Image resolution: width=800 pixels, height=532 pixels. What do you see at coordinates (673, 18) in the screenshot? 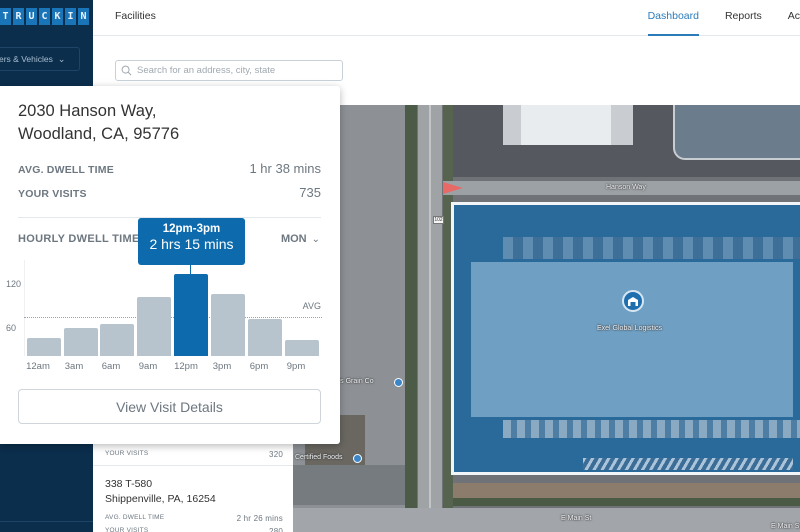
I see `nav-tab-dashboard: Dashboard` at bounding box center [673, 18].